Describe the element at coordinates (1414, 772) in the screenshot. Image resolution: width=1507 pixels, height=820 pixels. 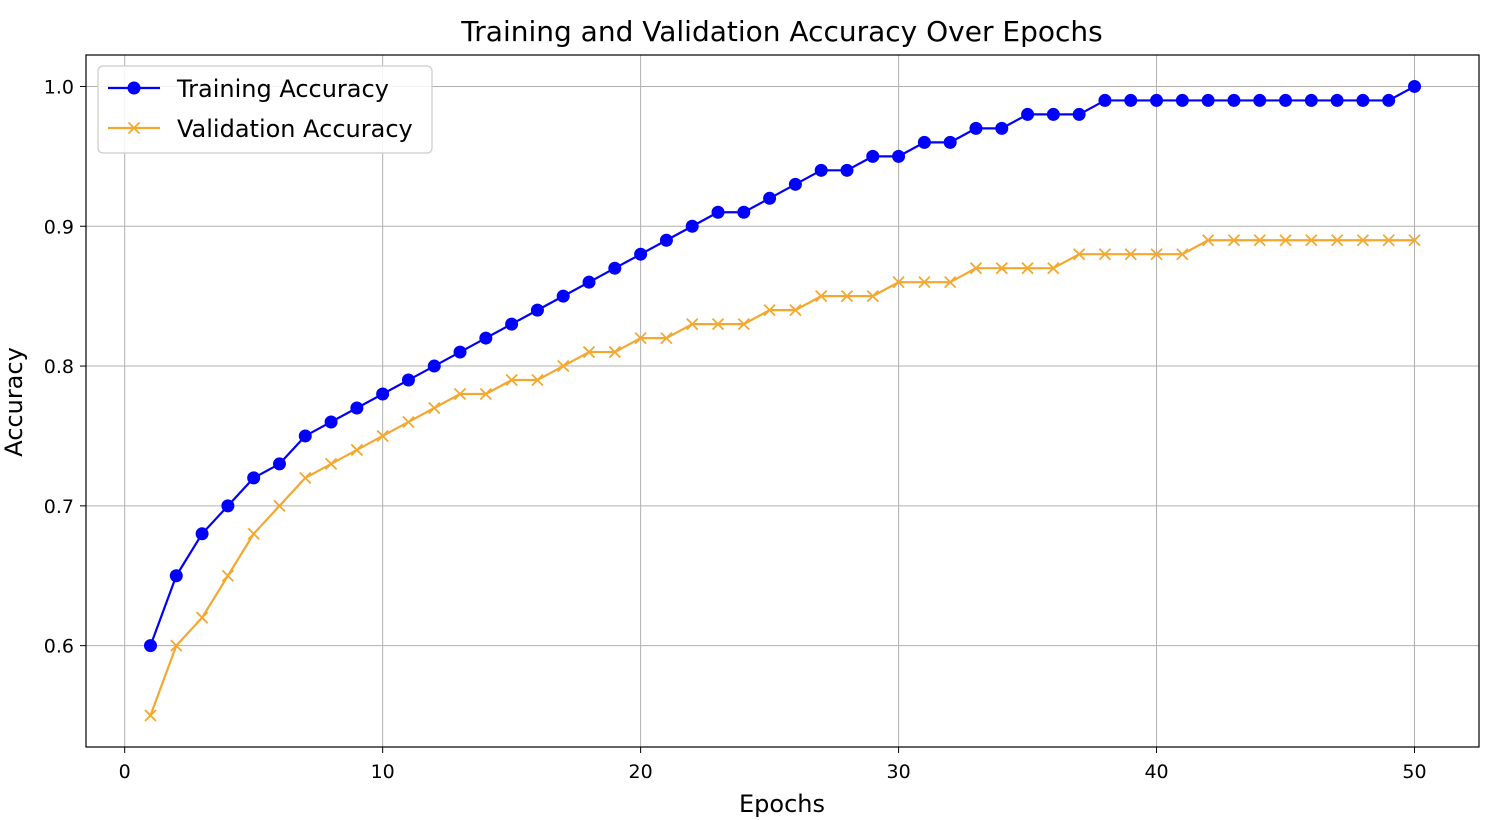
I see `x-tick-label: 50` at that location.